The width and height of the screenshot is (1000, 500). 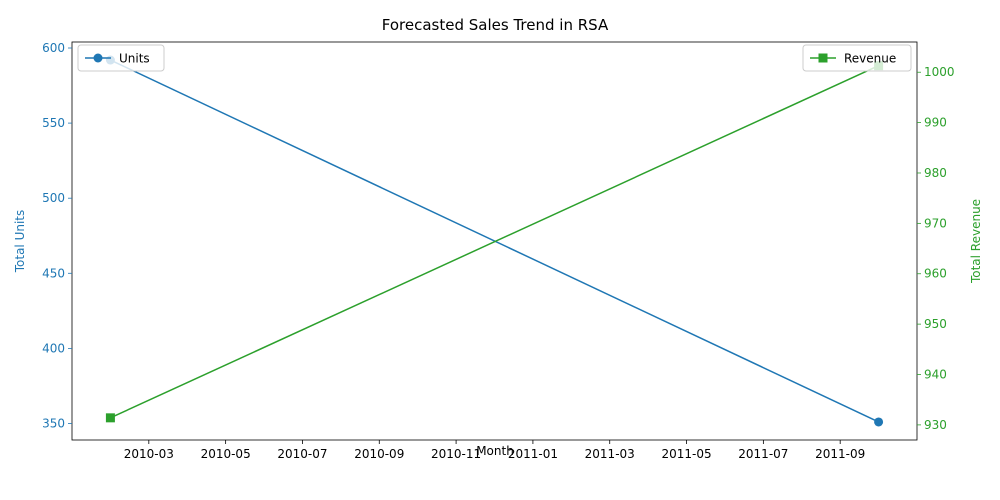 I want to click on left-y-tick-label: 350, so click(x=53, y=423).